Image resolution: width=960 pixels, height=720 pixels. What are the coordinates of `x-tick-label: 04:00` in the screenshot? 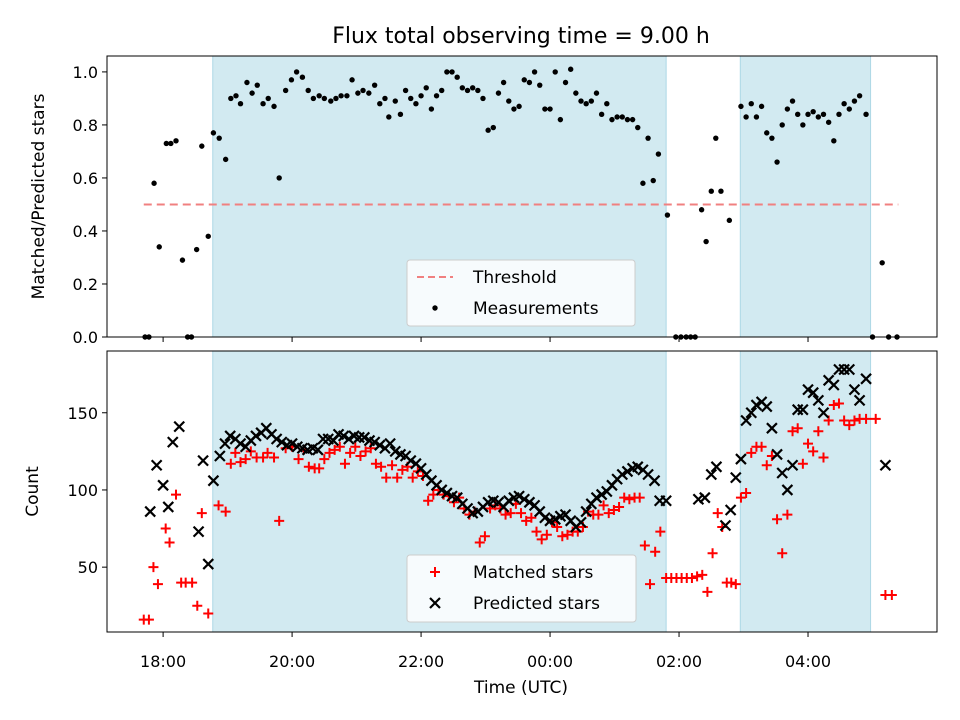 It's located at (808, 661).